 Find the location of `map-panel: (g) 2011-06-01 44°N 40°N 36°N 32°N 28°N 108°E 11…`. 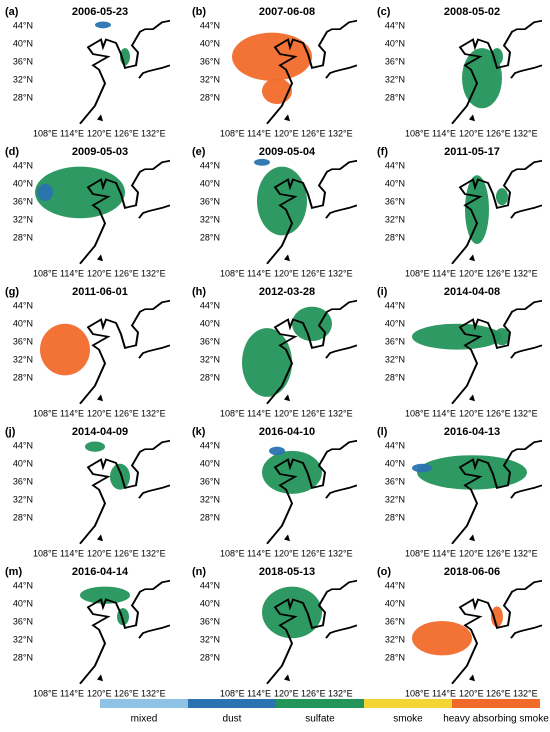

map-panel: (g) 2011-06-01 44°N 40°N 36°N 32°N 28°N 108°E 11… is located at coordinates (87, 352).